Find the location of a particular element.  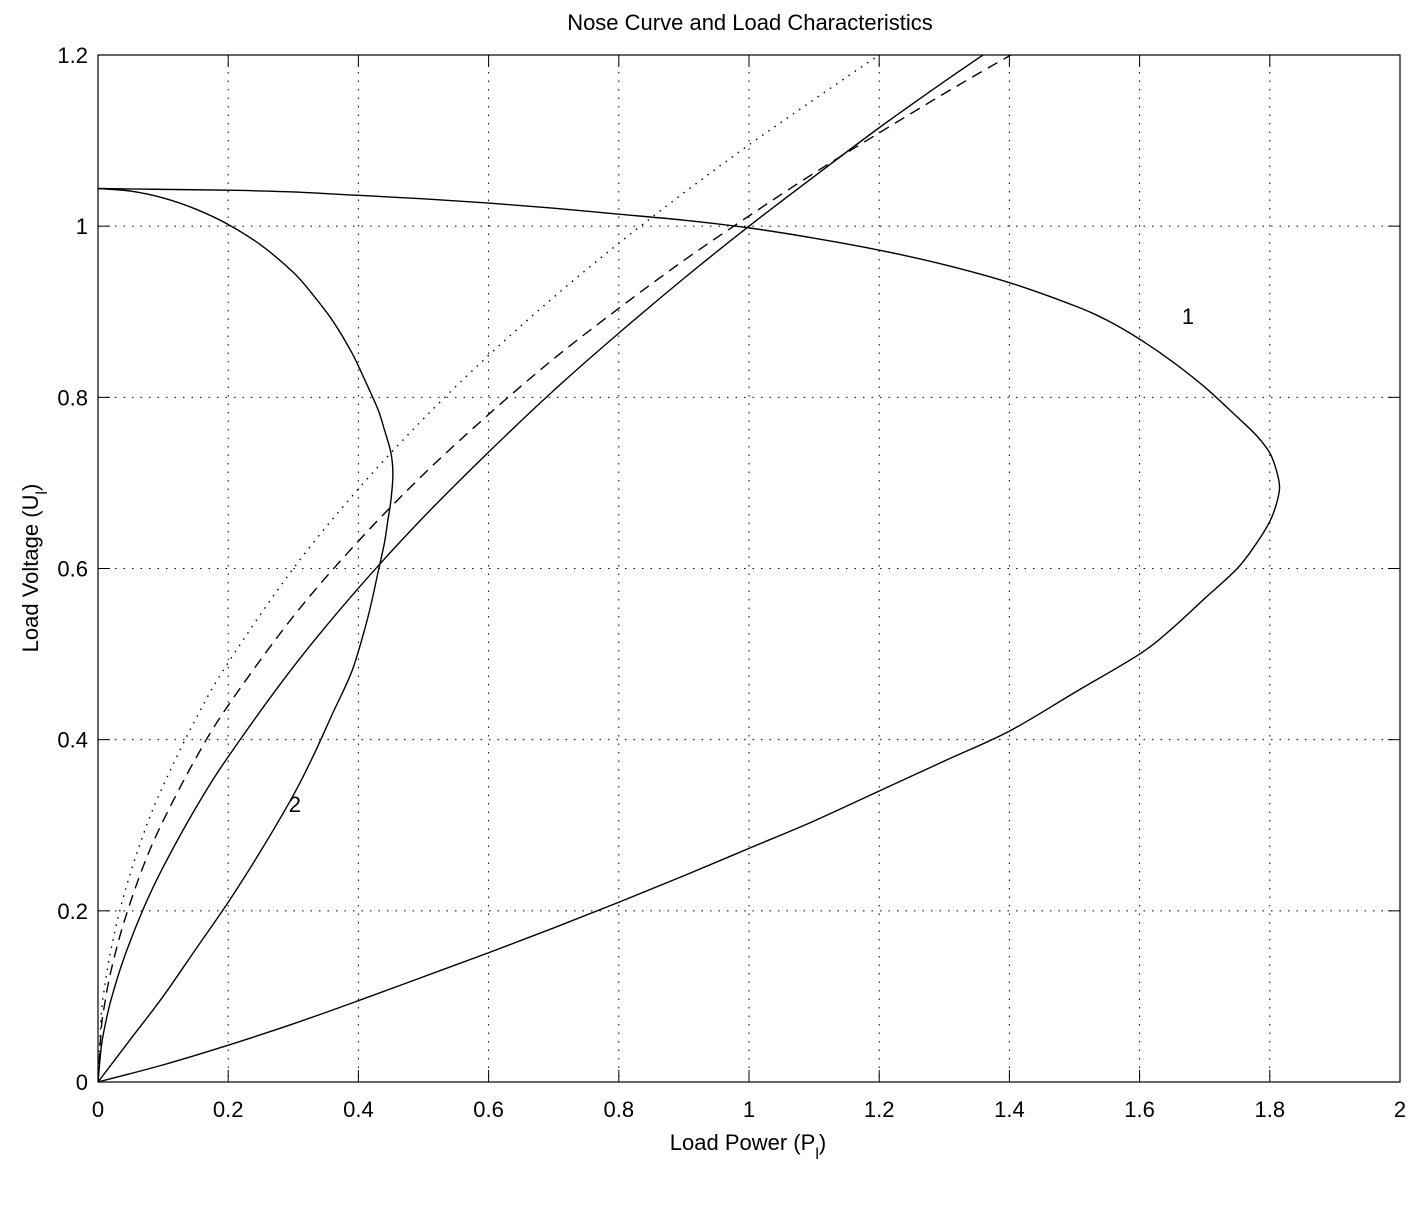

y-tick-label: 1 is located at coordinates (82, 226).